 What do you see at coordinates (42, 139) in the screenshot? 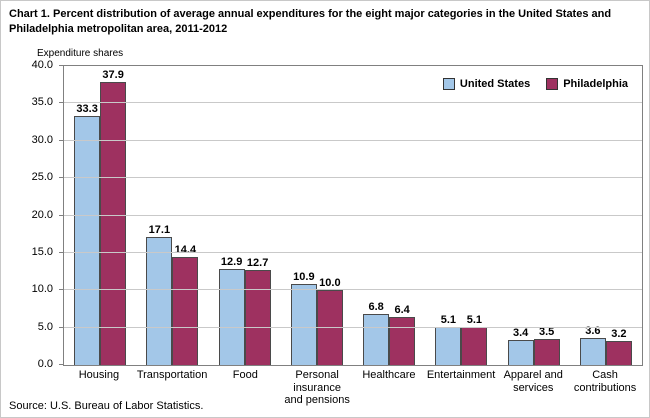
I see `y-tick-label: 30.0` at bounding box center [42, 139].